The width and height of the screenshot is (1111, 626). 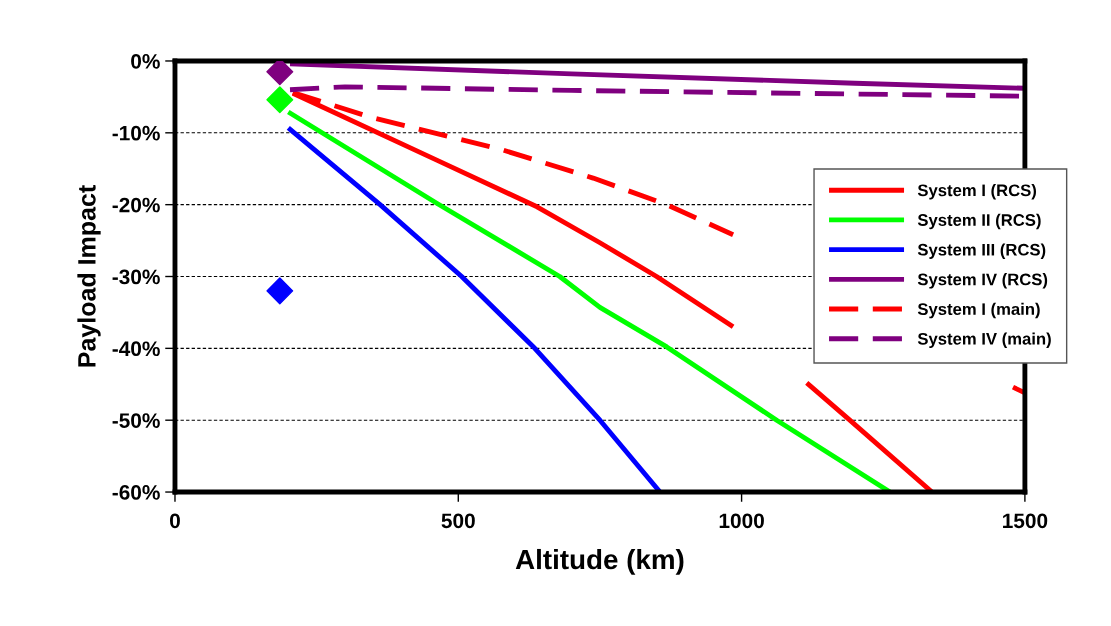 I want to click on y-tick-label: 0%, so click(x=145, y=61).